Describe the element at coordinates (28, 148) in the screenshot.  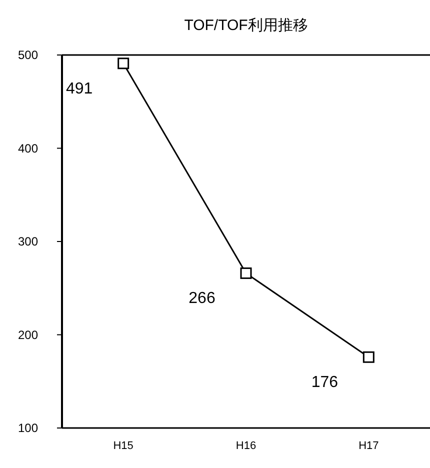
I see `y-tick-label: 400` at that location.